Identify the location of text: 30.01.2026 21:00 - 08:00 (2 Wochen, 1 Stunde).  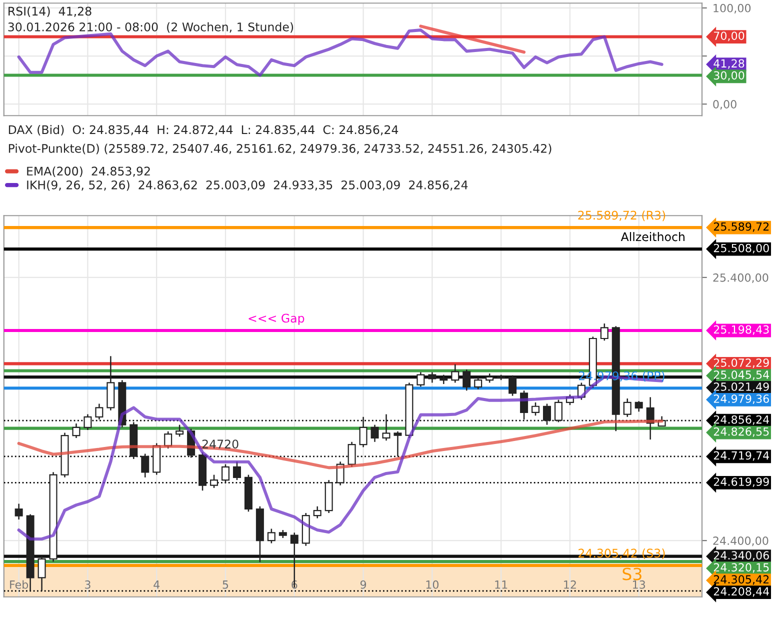
(151, 27).